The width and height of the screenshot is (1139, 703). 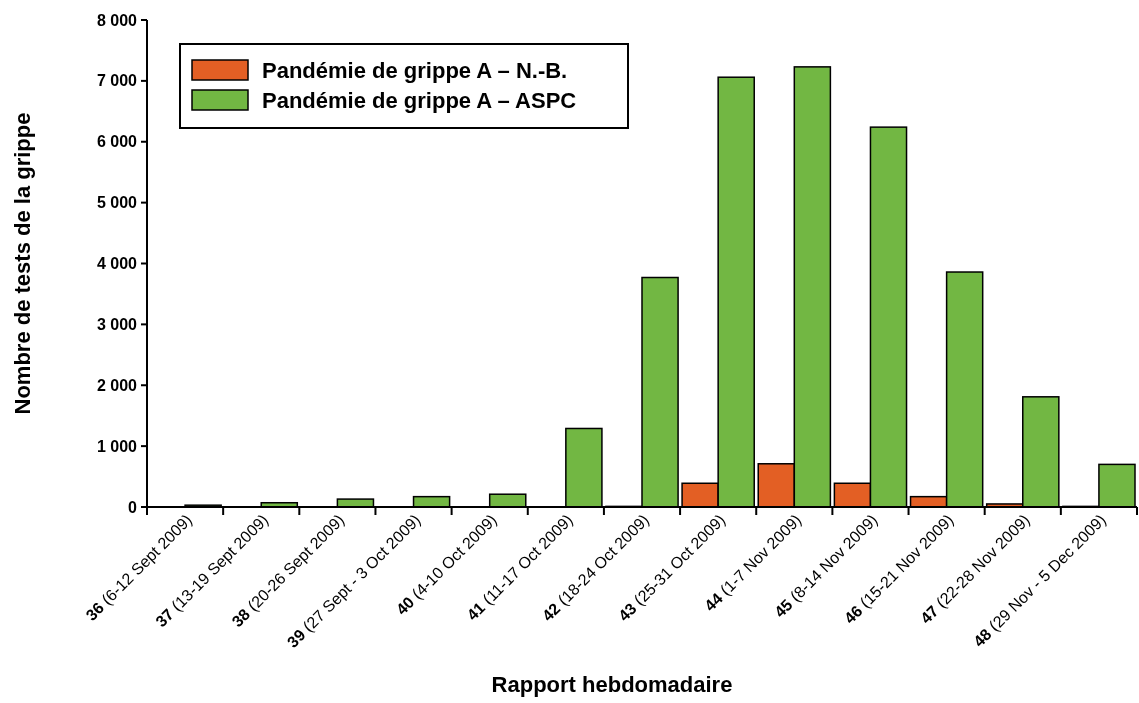 I want to click on y-tick-label: 8 000, so click(x=117, y=20).